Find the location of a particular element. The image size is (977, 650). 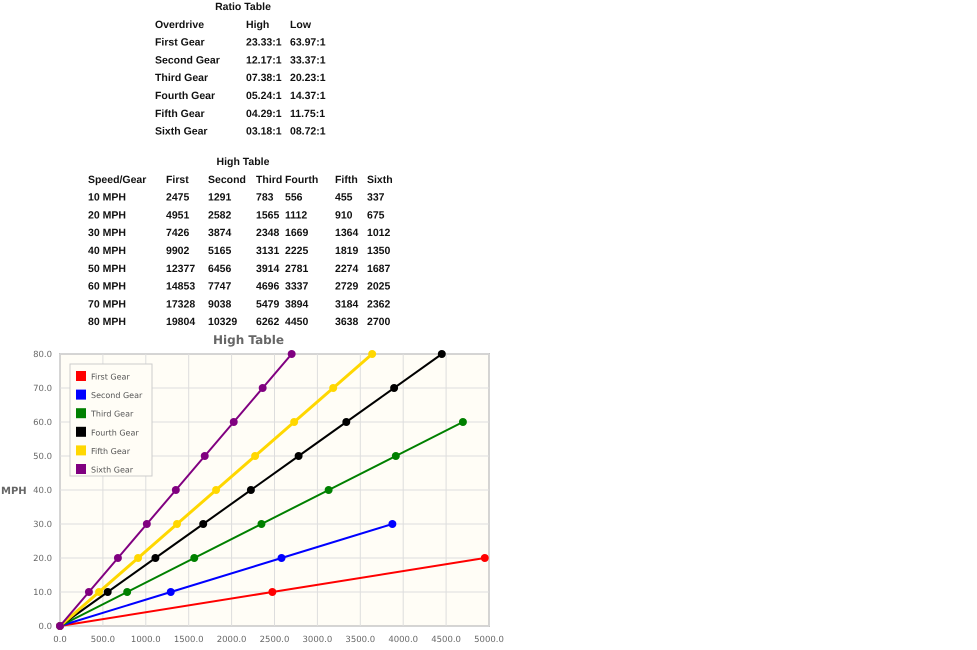

x-tick-label: Third is located at coordinates (269, 180).